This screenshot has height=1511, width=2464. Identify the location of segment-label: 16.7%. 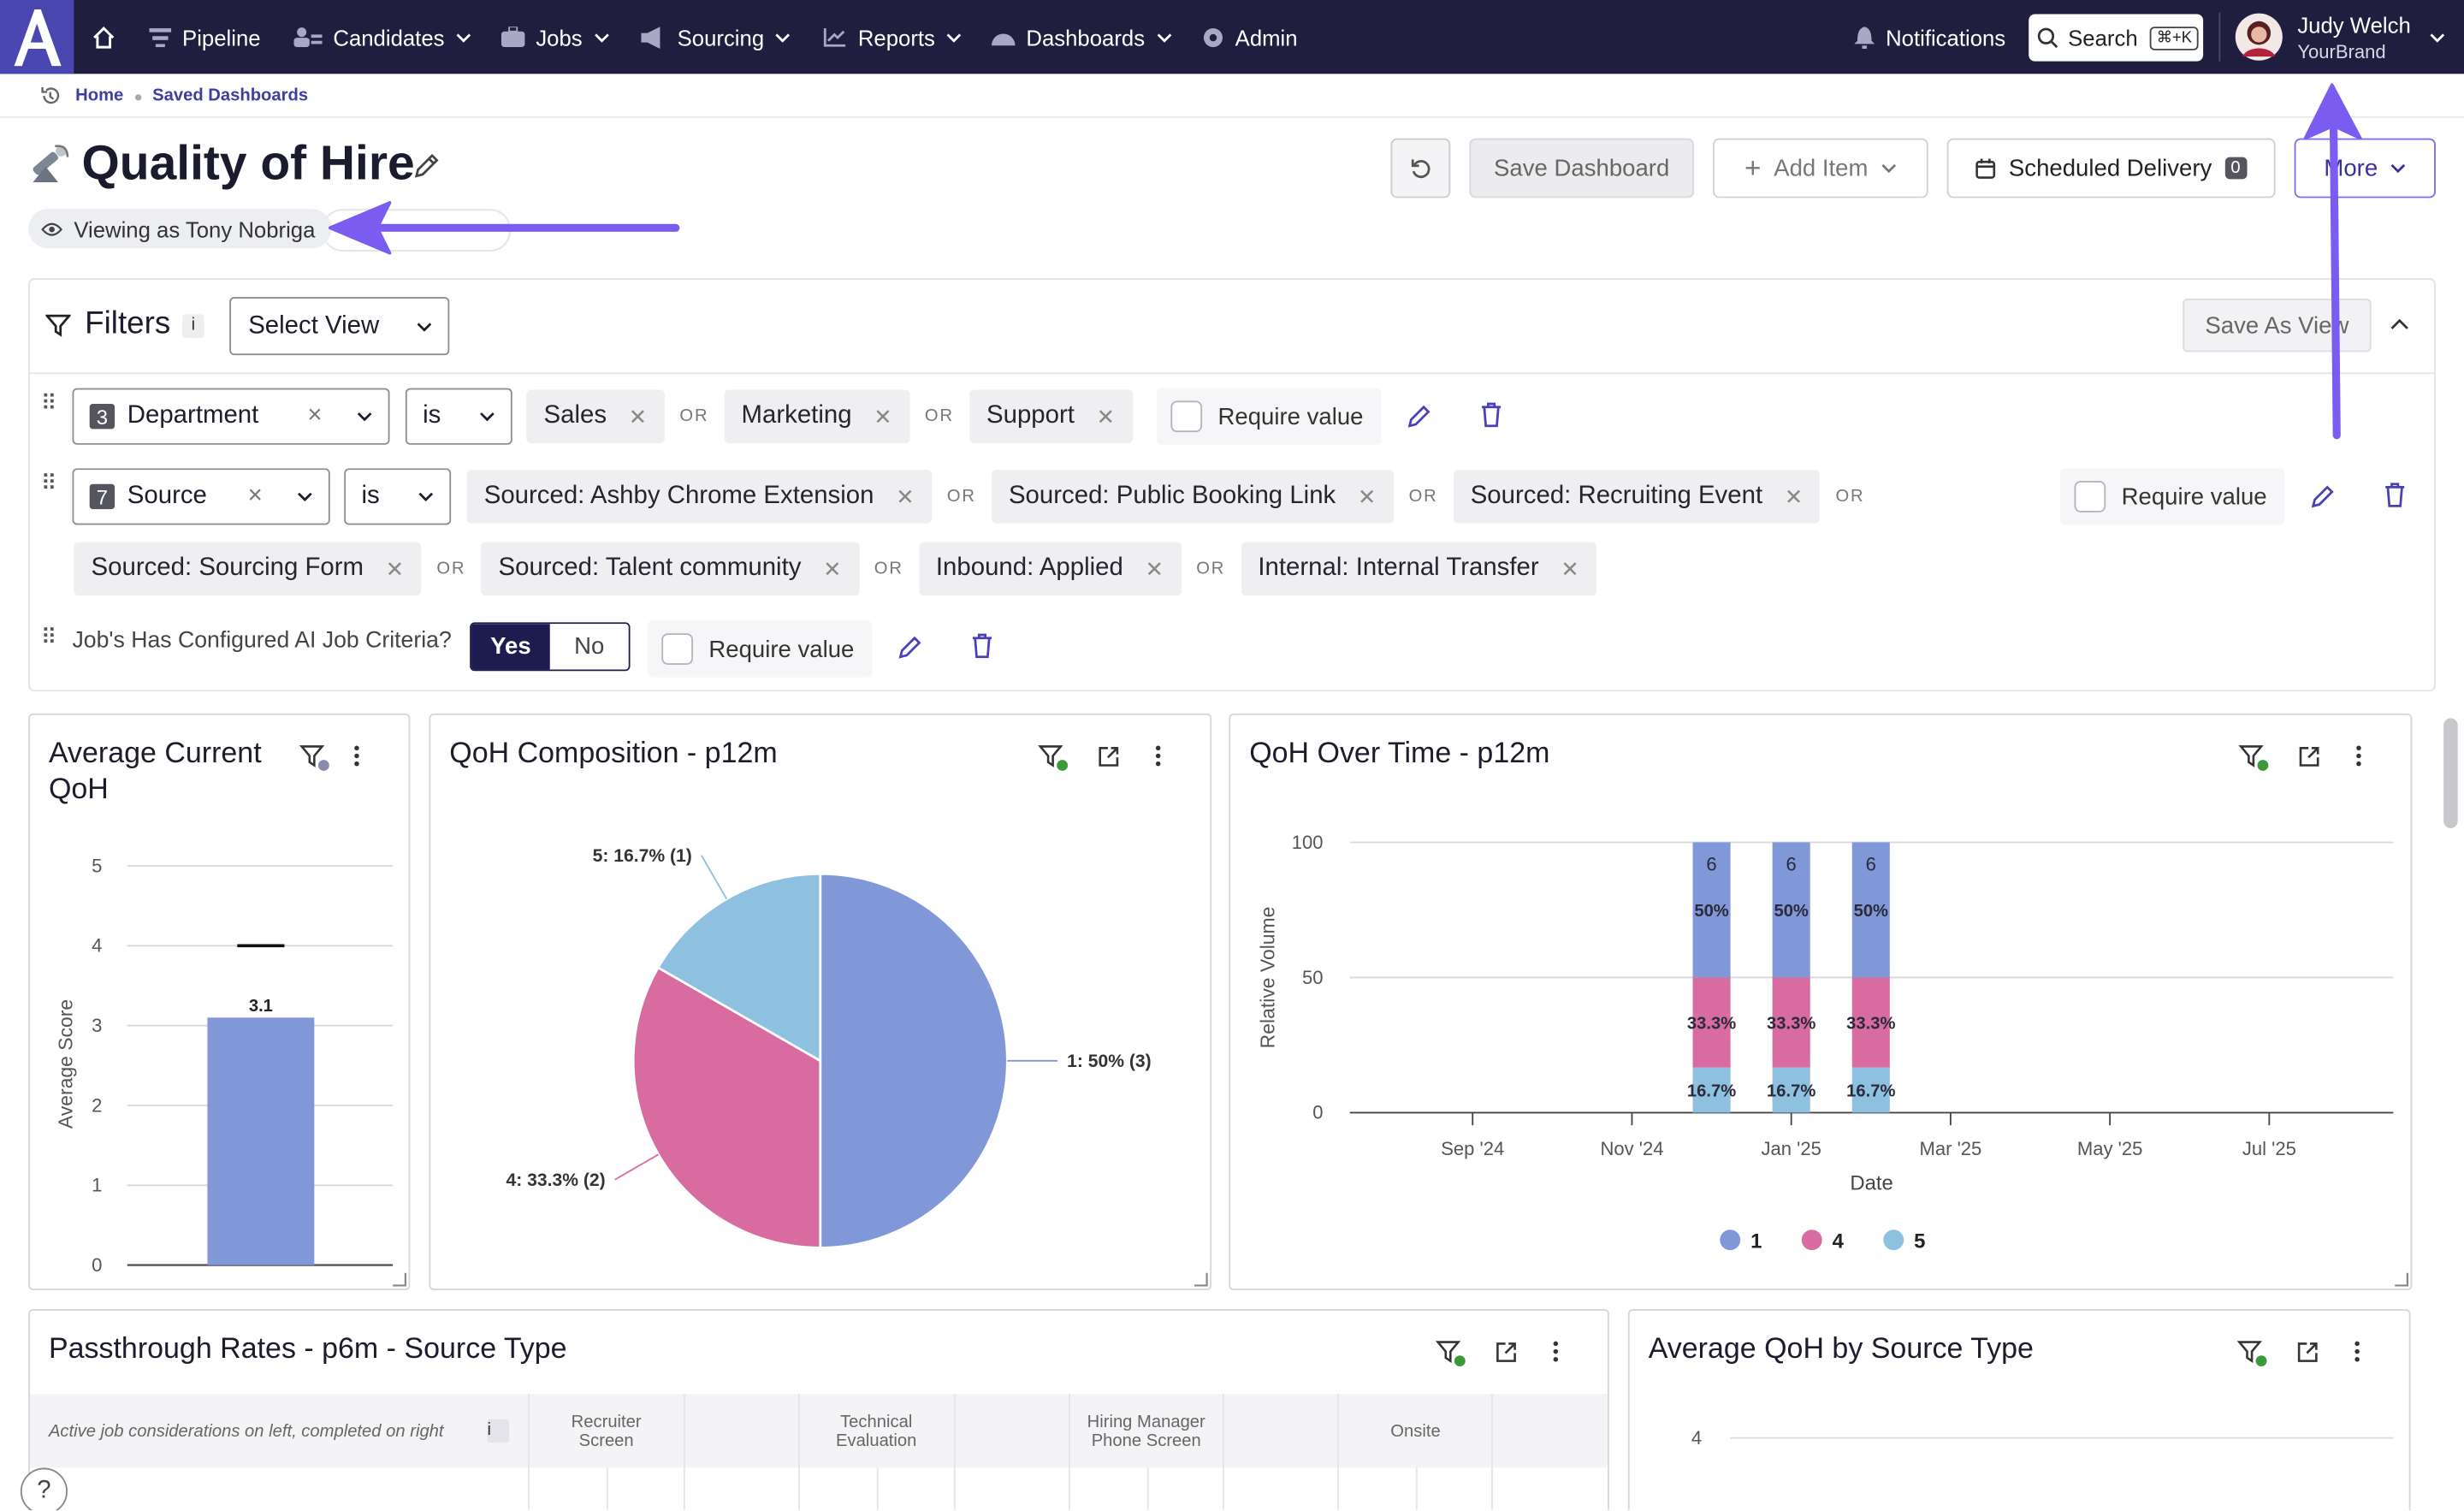
(1791, 1091).